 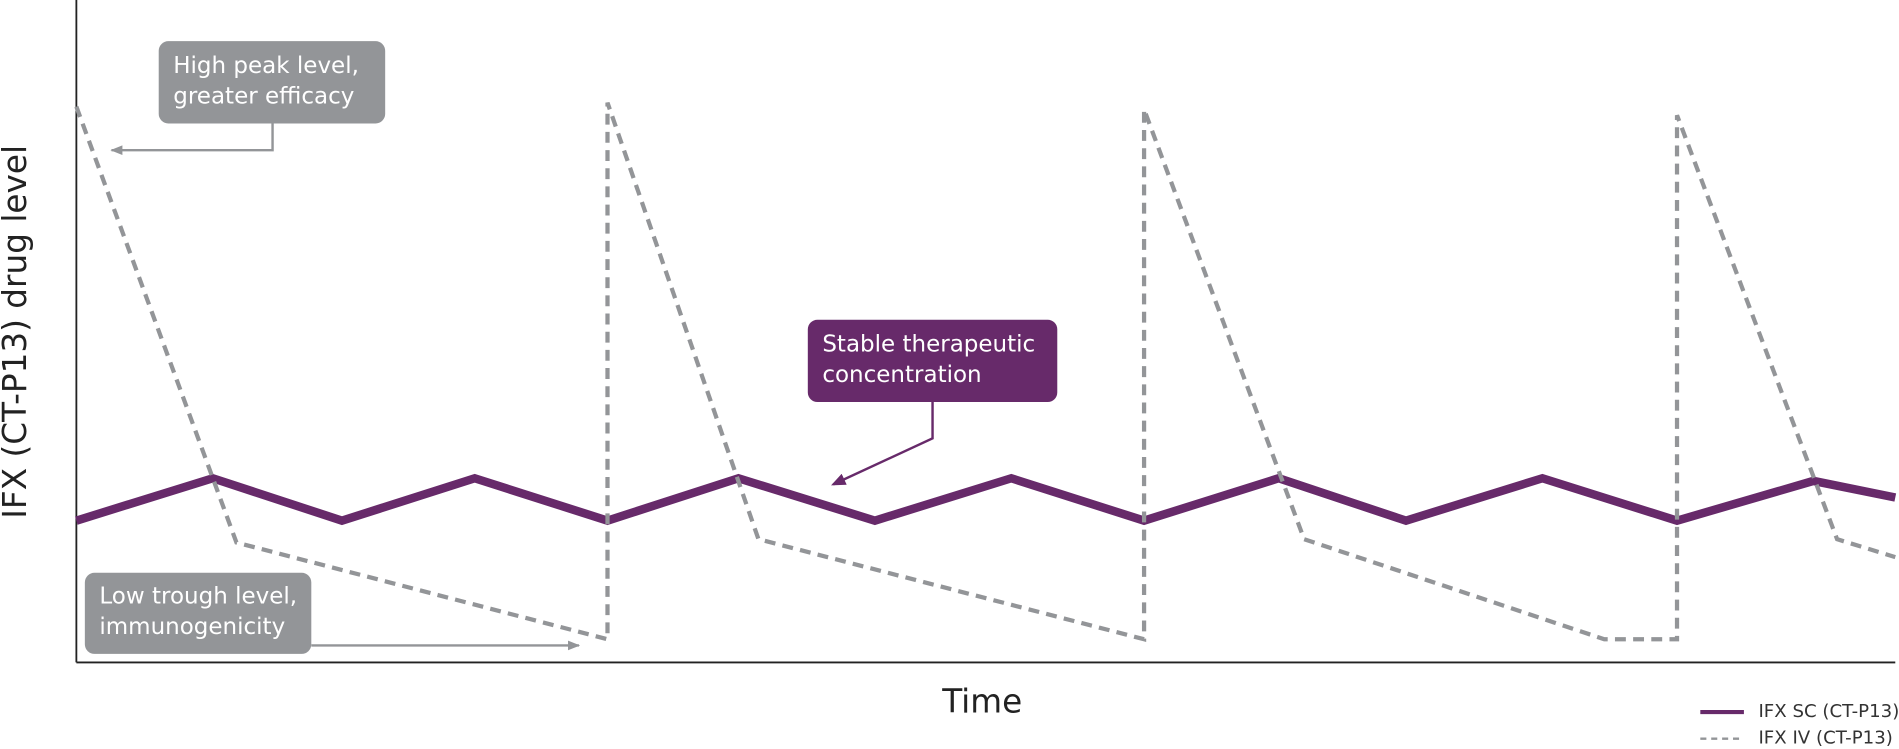 I want to click on annotation-text: Stable therapeutic, so click(x=928, y=345).